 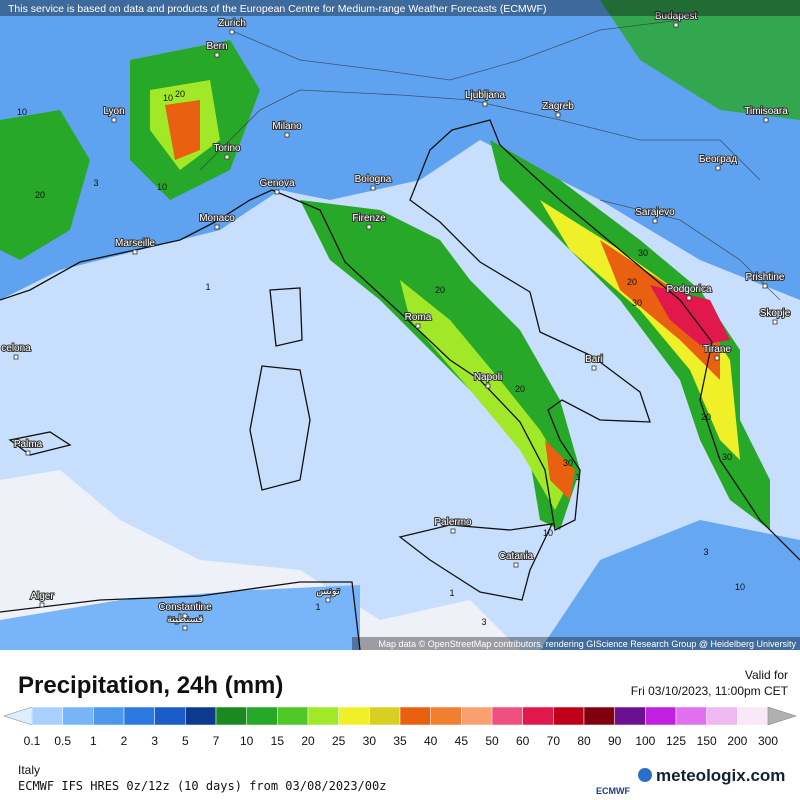 I want to click on legend-label: 20, so click(x=308, y=741).